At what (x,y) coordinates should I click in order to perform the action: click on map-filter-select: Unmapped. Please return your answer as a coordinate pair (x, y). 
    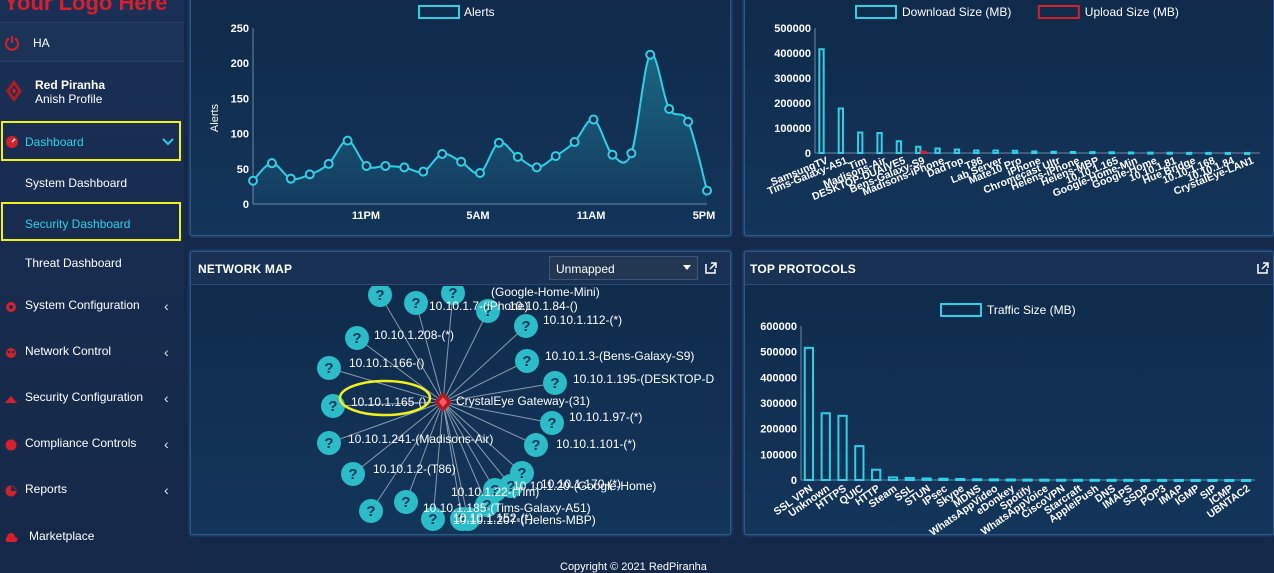
    Looking at the image, I should click on (623, 268).